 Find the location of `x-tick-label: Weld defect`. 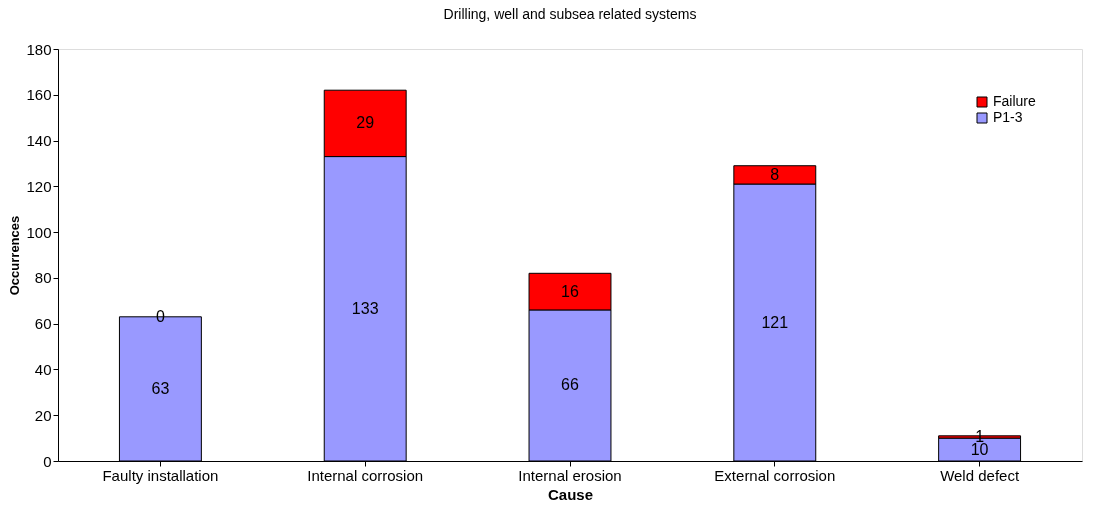

x-tick-label: Weld defect is located at coordinates (980, 475).